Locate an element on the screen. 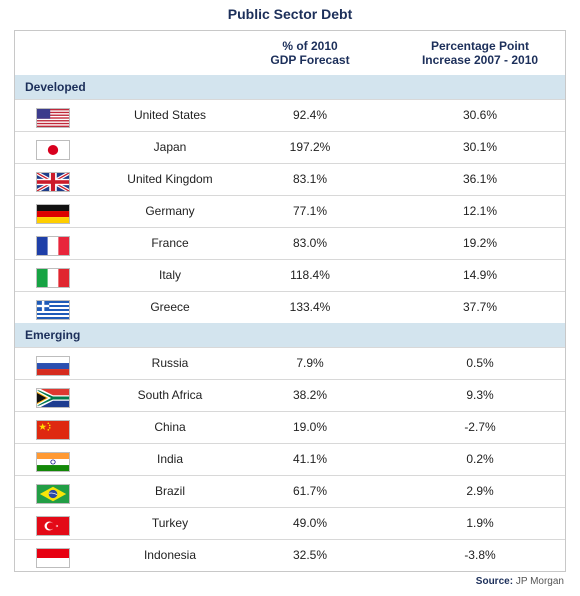 This screenshot has height=596, width=580. germany-flag-icon is located at coordinates (53, 214).